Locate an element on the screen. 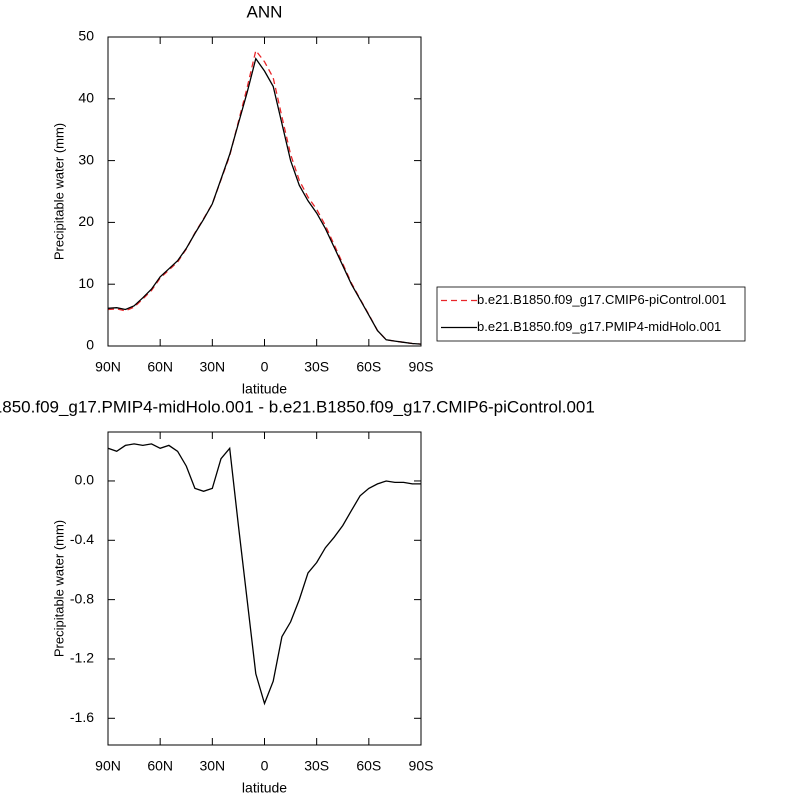  y-tick-label: 30 is located at coordinates (86, 159).